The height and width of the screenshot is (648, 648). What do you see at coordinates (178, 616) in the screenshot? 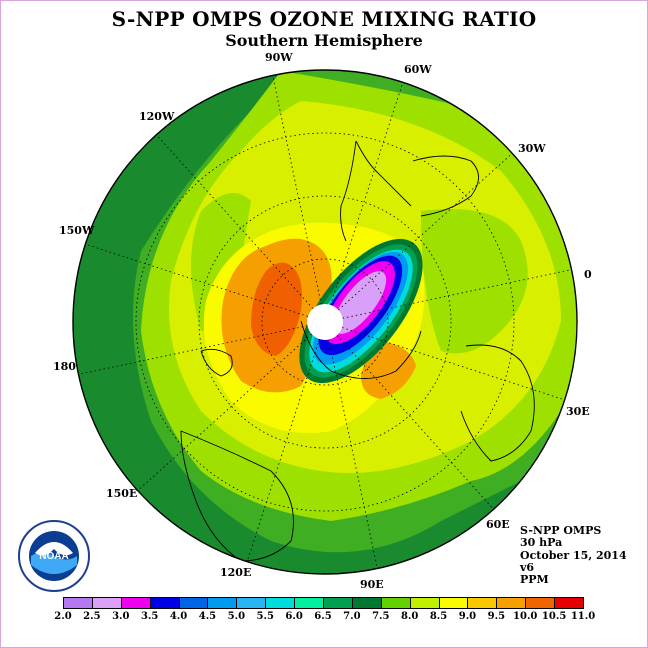
I see `colorbar-tick-label: 4.0` at bounding box center [178, 616].